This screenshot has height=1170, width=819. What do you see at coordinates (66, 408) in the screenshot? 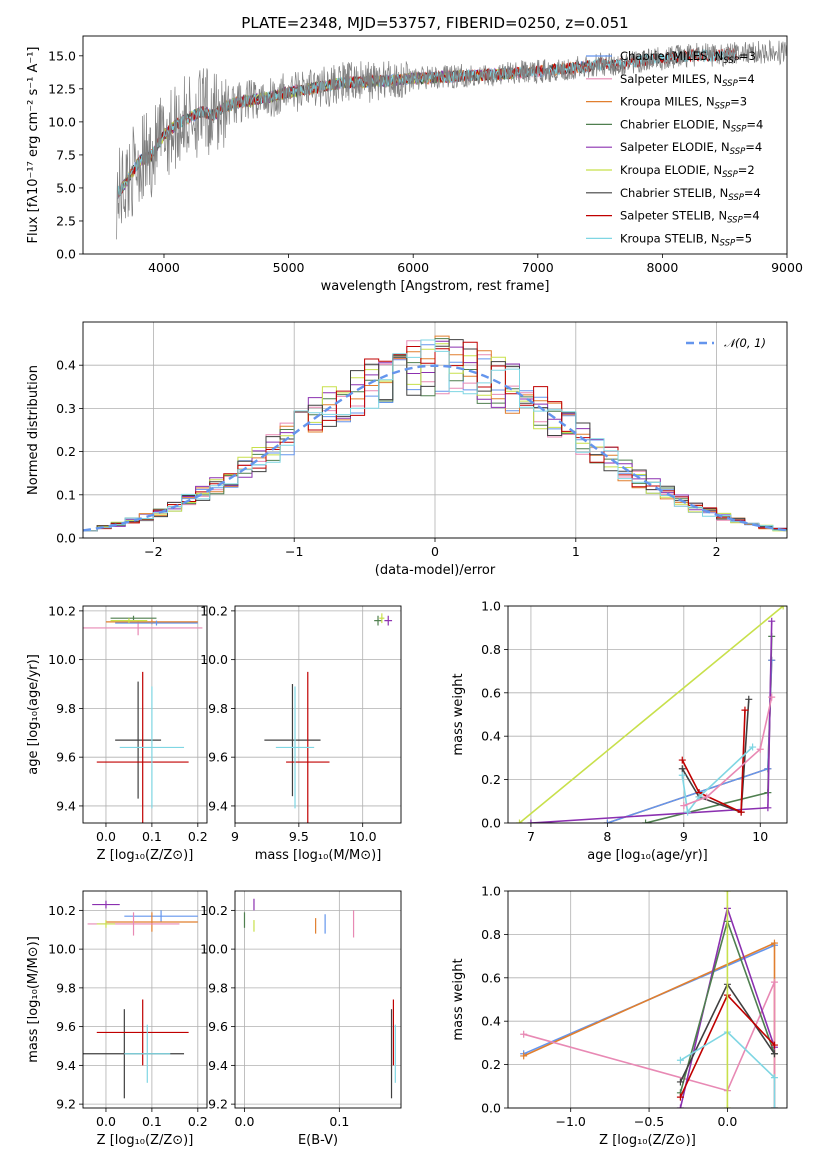
I see `y-tick-label: 0.3` at bounding box center [66, 408].